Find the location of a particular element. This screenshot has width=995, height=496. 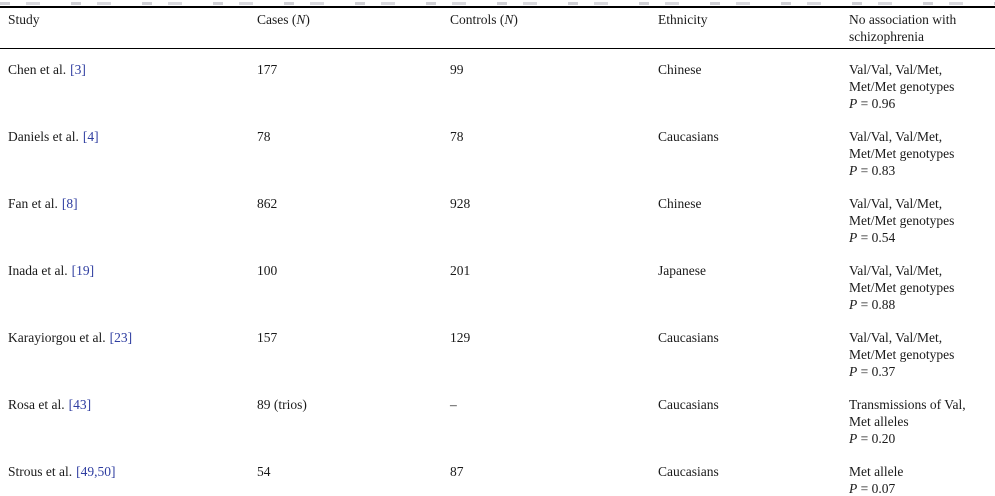

study-name: Karayiorgou et al. is located at coordinates (57, 337).